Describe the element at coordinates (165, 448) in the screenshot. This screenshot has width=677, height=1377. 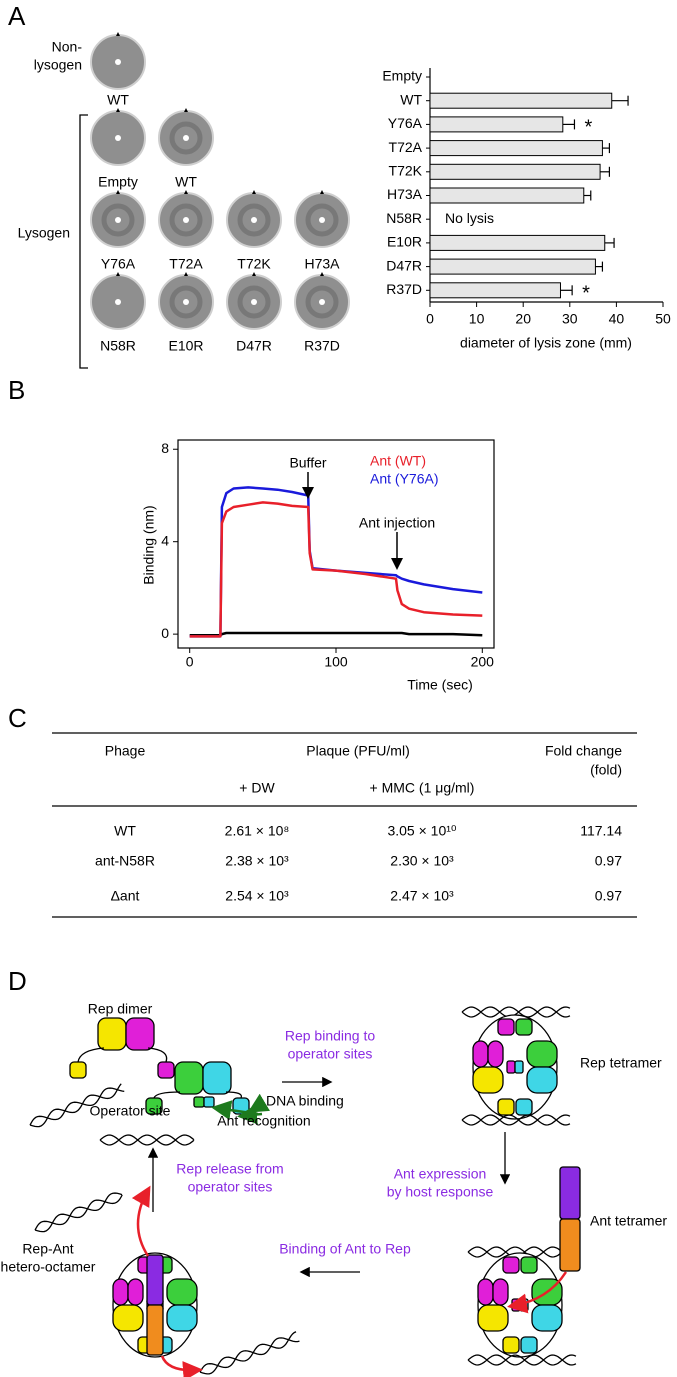
I see `y-tick-label: 8` at that location.